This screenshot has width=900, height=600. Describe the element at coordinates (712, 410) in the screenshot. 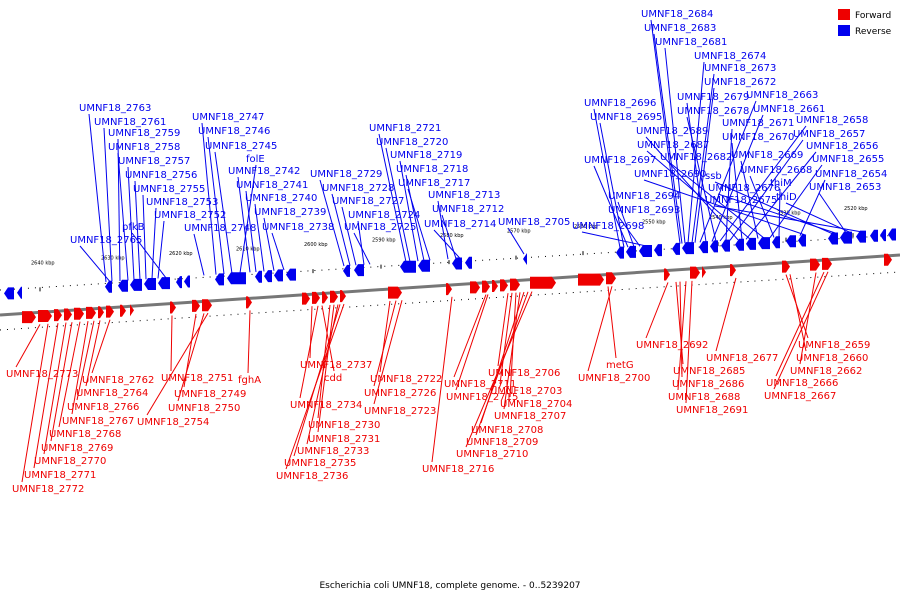

I see `forward-gene-label: UMNF18_2691` at that location.